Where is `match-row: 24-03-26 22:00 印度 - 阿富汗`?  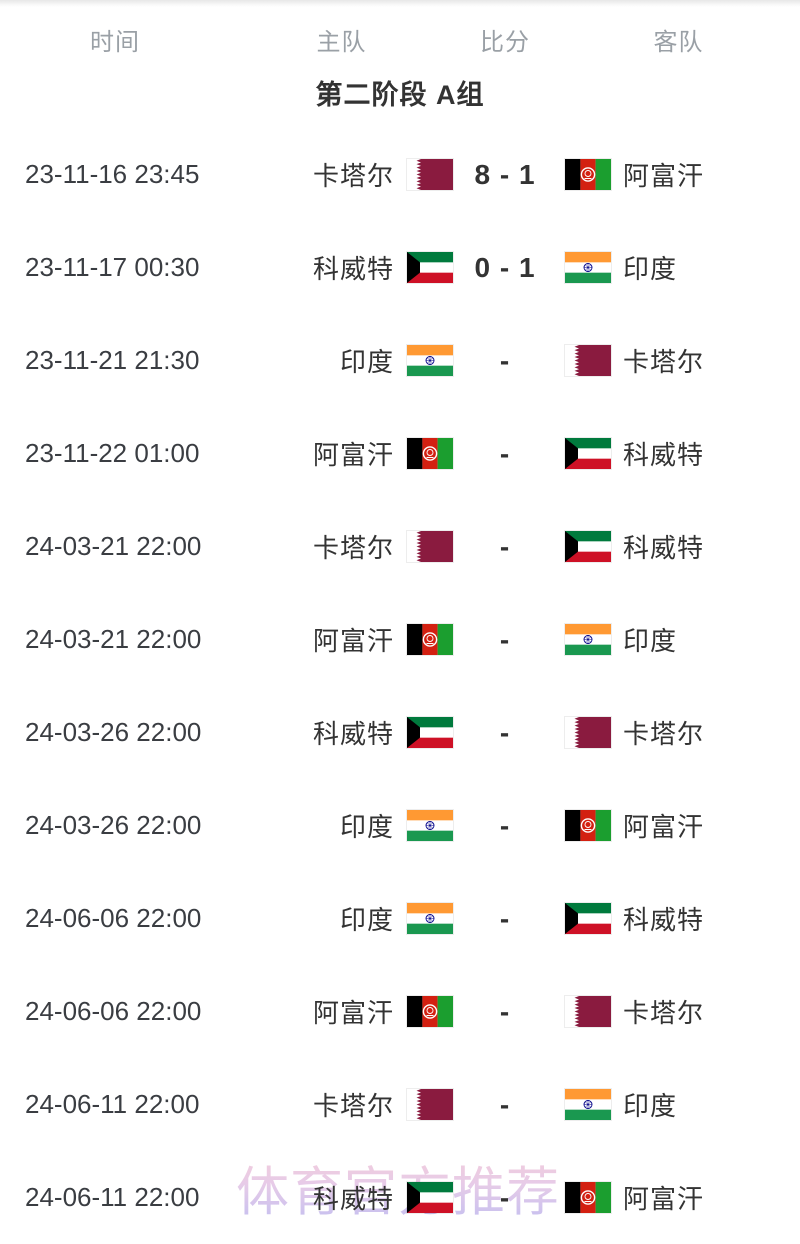 match-row: 24-03-26 22:00 印度 - 阿富汗 is located at coordinates (400, 825).